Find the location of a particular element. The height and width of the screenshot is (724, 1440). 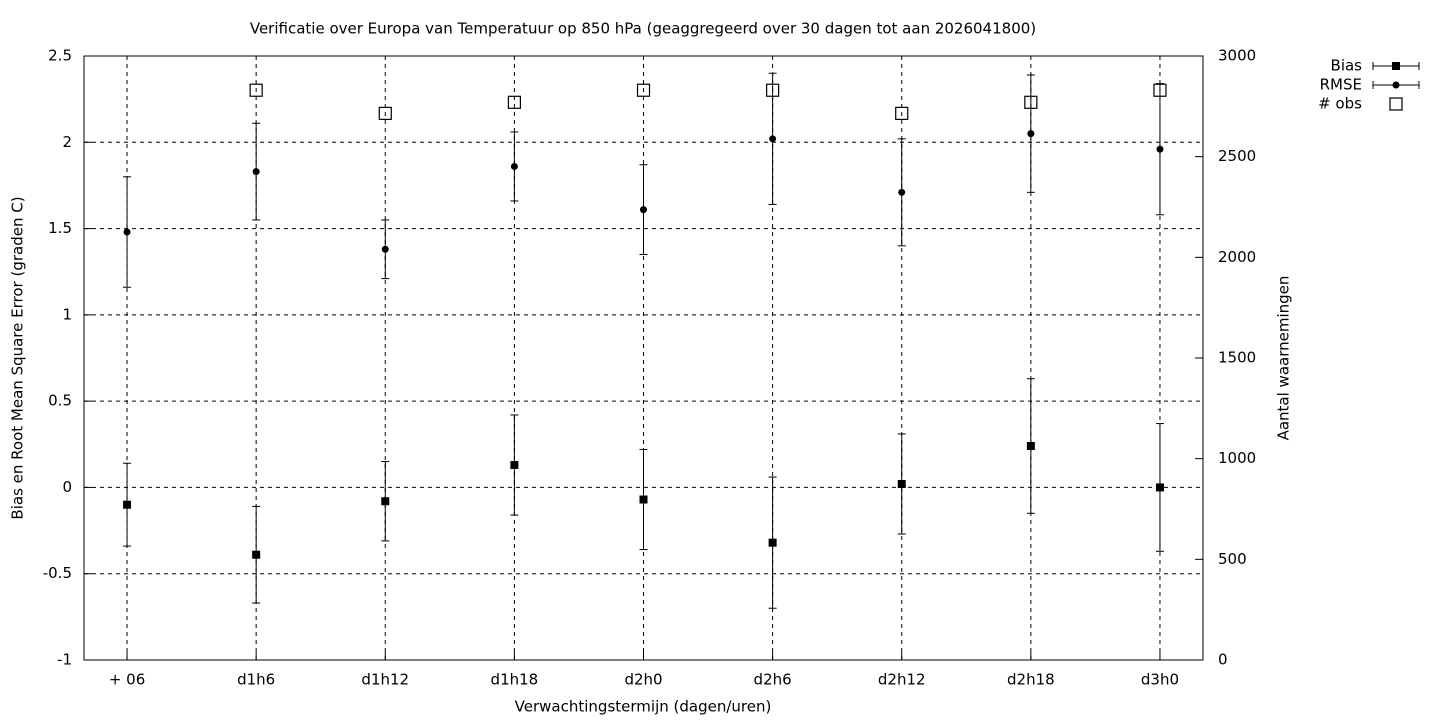

y2-tick-label: 500 is located at coordinates (1232, 559).